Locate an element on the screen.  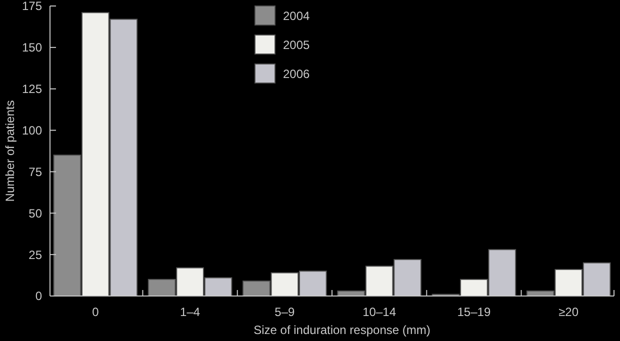
y-tick-label: 50 is located at coordinates (35, 213).